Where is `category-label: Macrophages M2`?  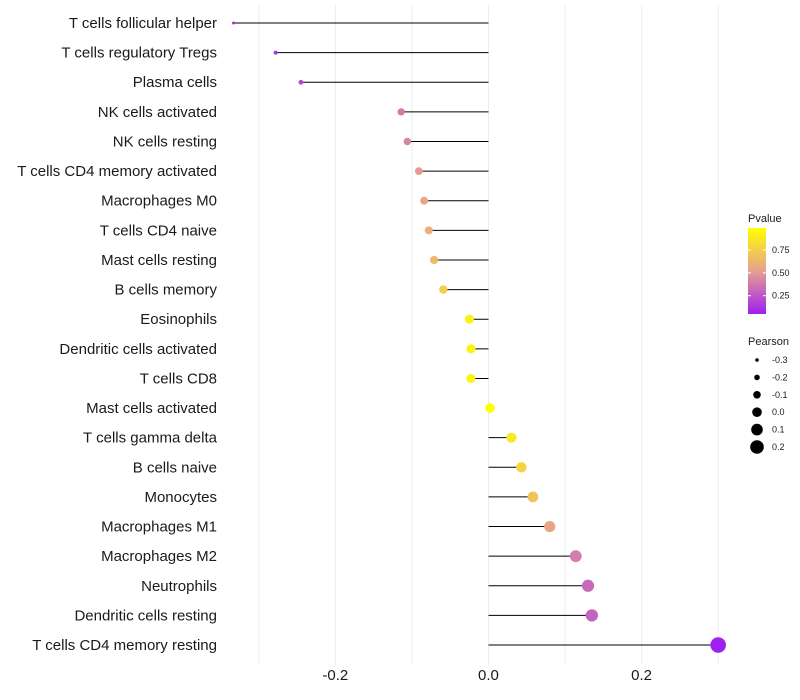 category-label: Macrophages M2 is located at coordinates (159, 556).